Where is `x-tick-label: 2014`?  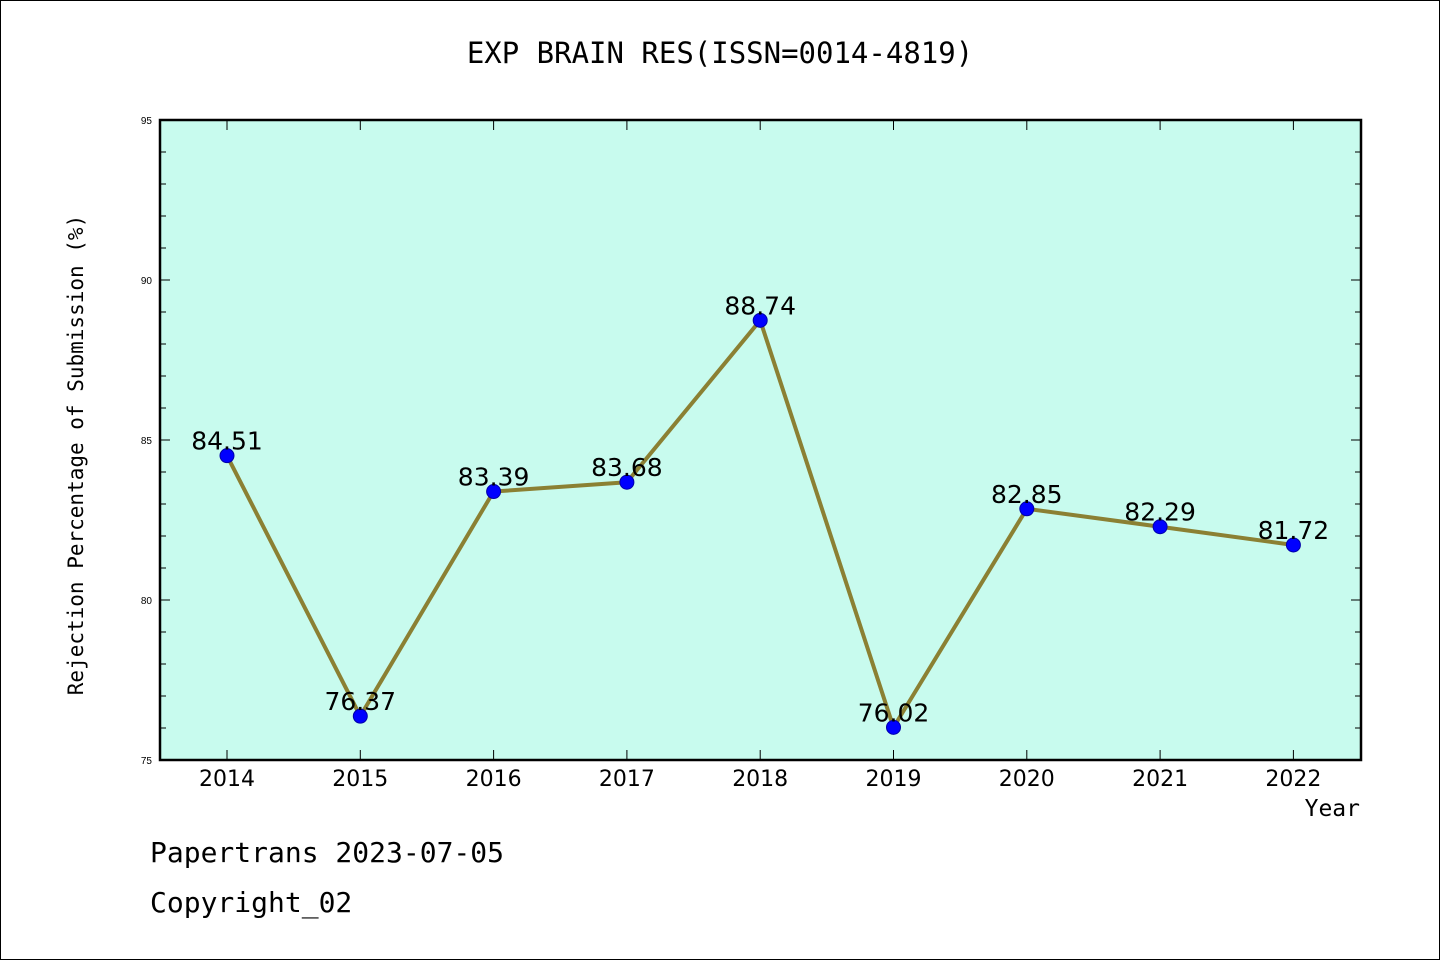 x-tick-label: 2014 is located at coordinates (227, 779).